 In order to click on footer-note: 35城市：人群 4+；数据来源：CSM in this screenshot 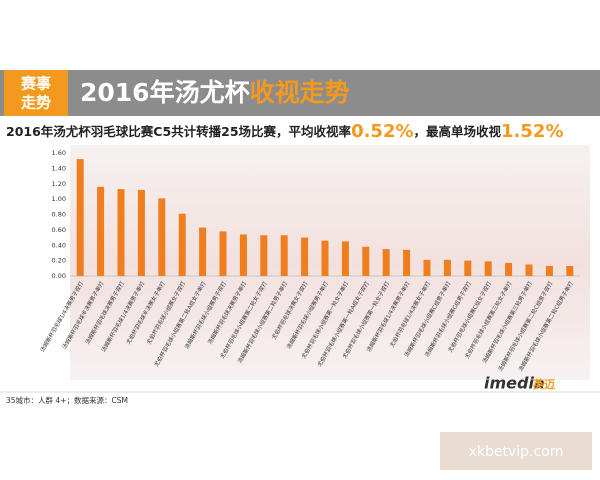, I will do `click(67, 400)`.